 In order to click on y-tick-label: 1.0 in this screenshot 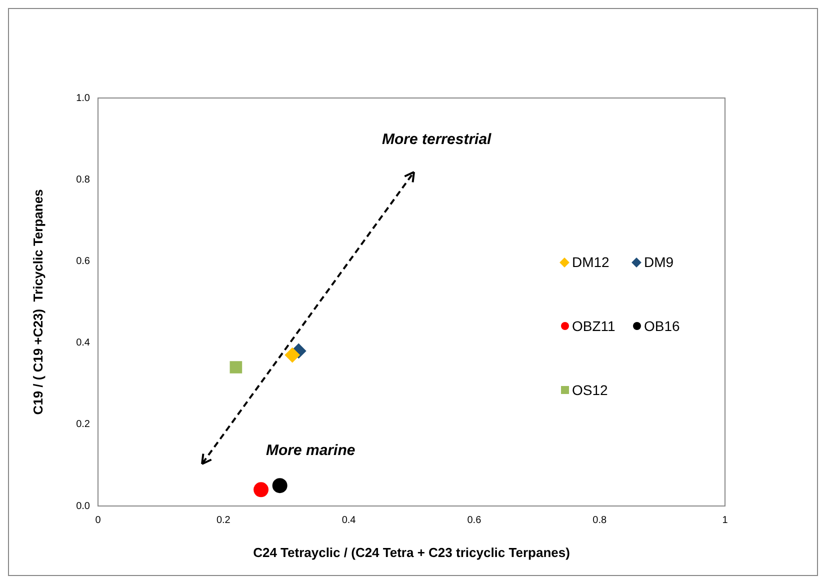, I will do `click(83, 98)`.